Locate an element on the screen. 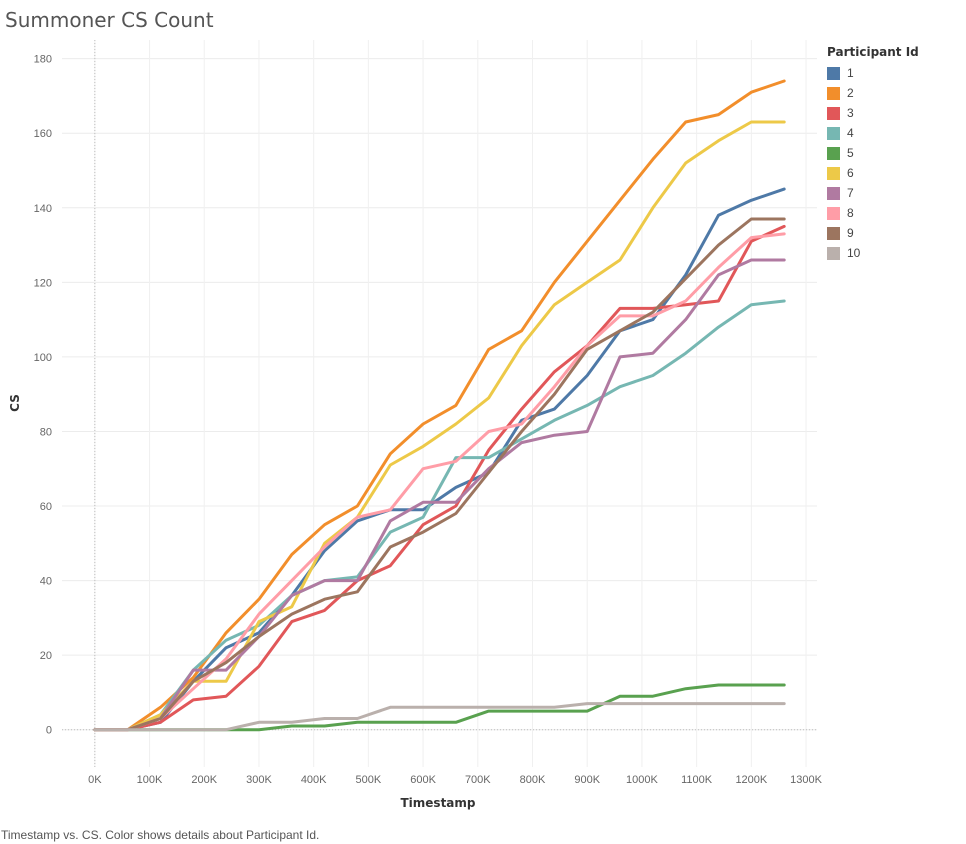 This screenshot has width=966, height=844. chart-title: Summoner CS Count is located at coordinates (109, 20).